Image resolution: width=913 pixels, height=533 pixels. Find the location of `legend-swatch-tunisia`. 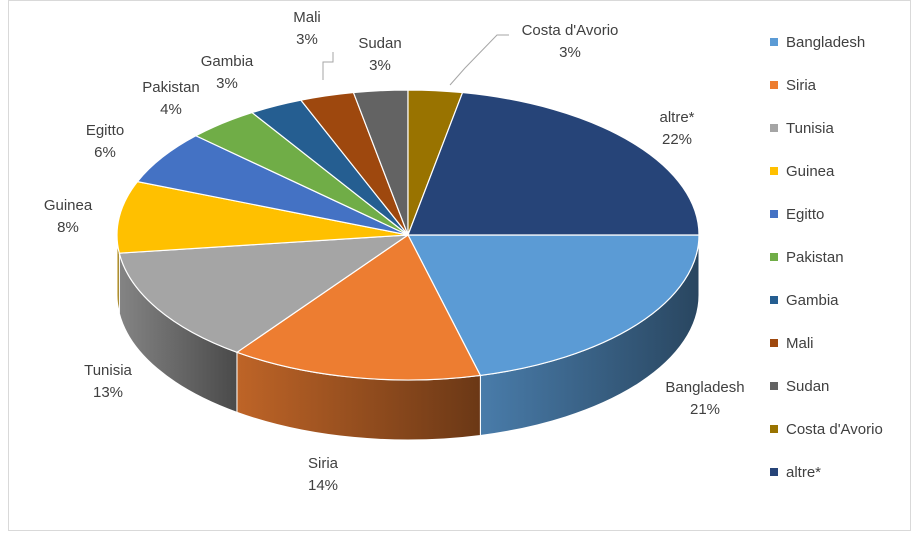

legend-swatch-tunisia is located at coordinates (774, 128).